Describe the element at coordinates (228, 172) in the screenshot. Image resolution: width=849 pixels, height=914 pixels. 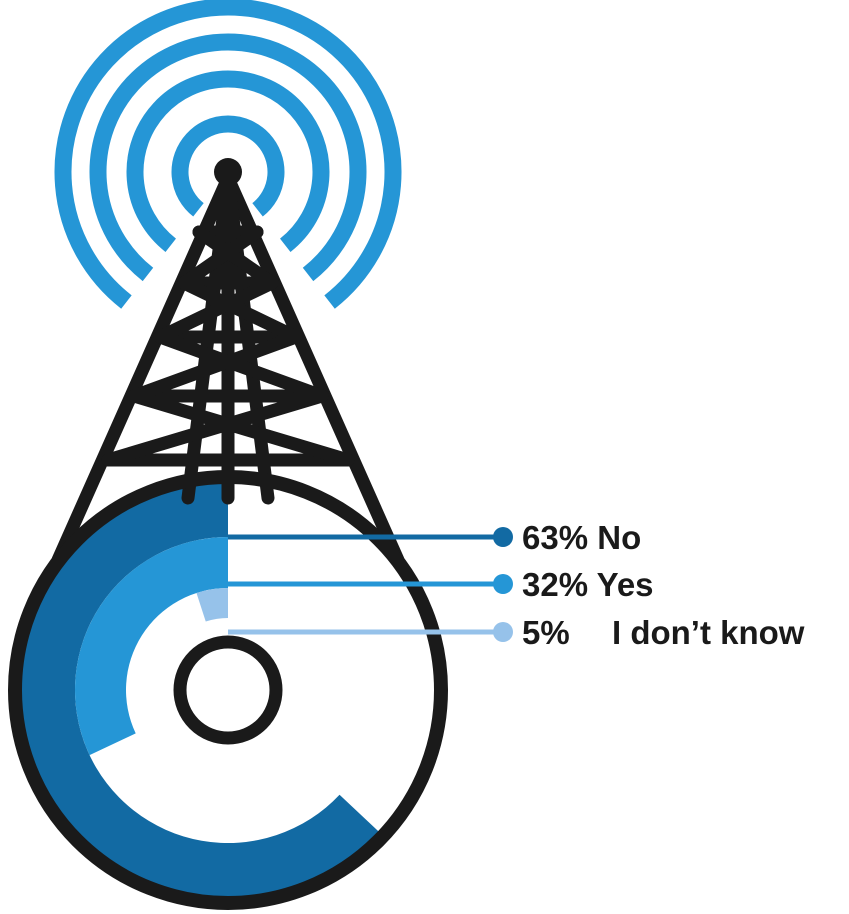
I see `tower-tip` at that location.